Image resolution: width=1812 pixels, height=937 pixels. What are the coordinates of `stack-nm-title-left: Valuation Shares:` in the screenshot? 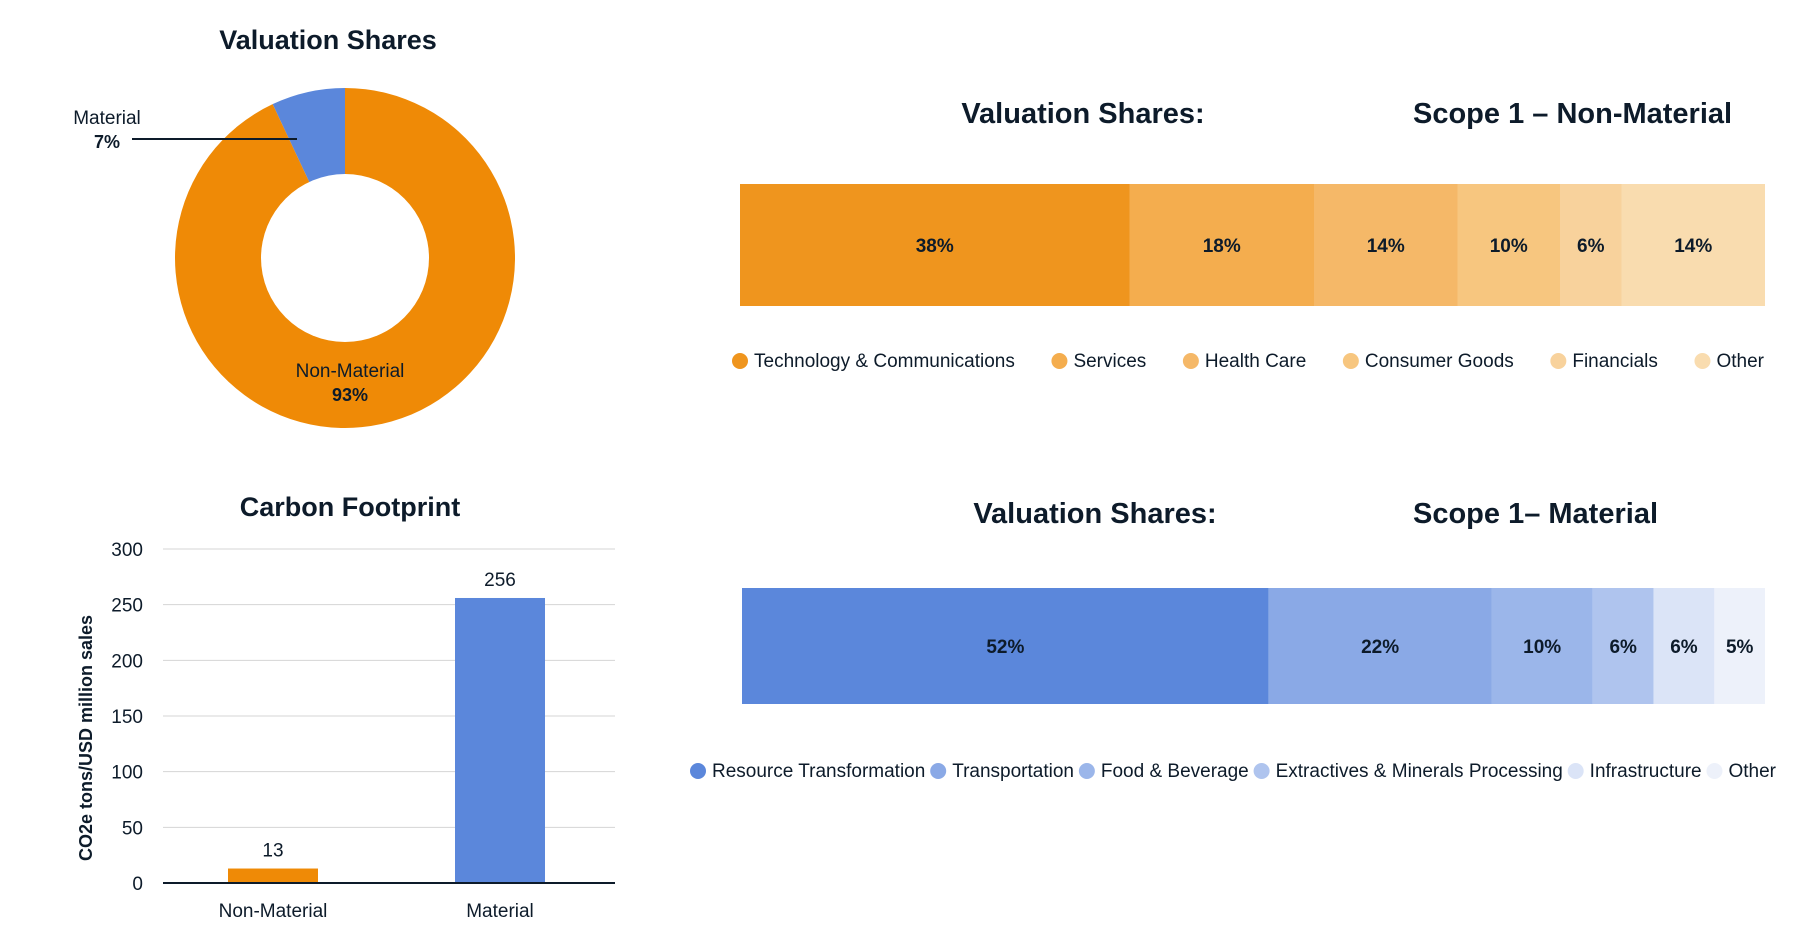 It's located at (1082, 114).